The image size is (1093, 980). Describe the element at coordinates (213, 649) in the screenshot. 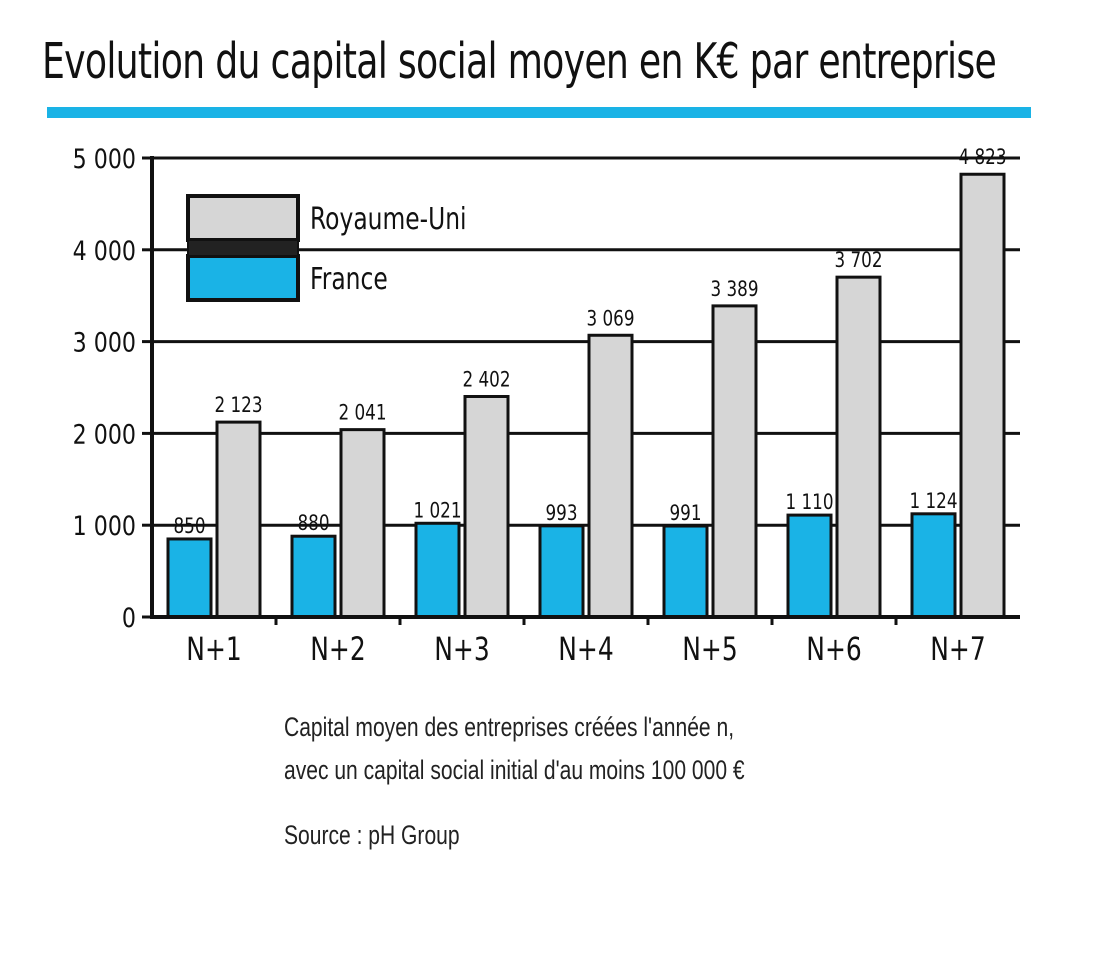

I see `x-tick-label-n-1: N+1` at that location.